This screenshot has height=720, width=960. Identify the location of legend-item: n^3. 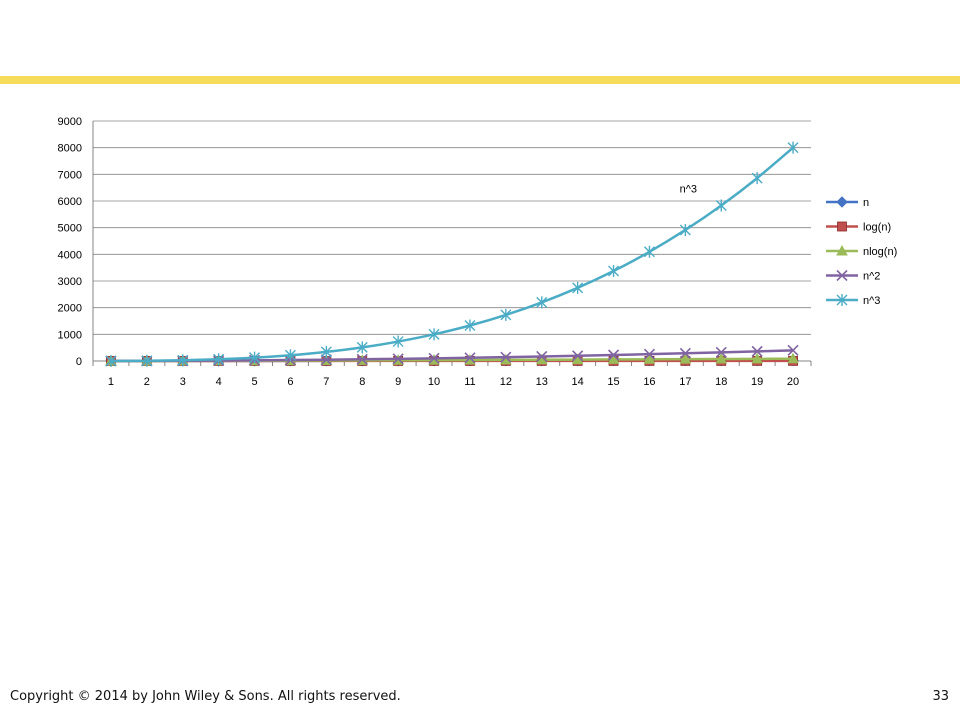
(853, 300).